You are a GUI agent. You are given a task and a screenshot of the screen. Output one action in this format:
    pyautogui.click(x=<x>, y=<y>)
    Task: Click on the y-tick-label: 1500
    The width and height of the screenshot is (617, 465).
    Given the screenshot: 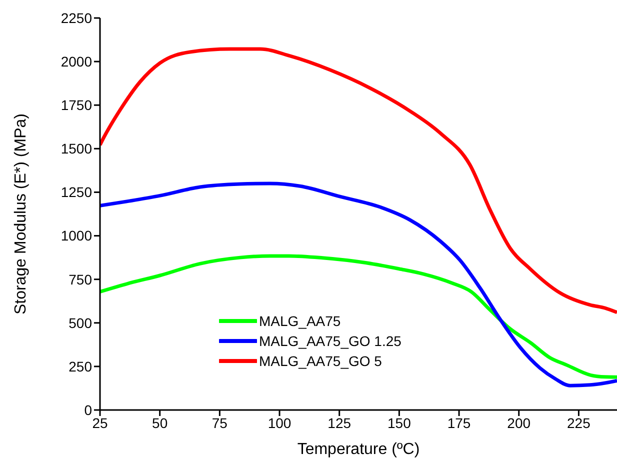 What is the action you would take?
    pyautogui.click(x=76, y=148)
    